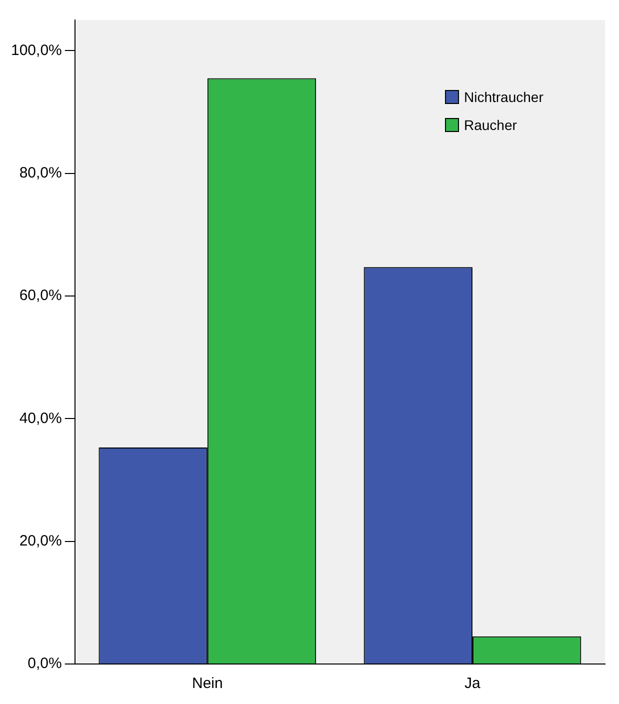 This screenshot has width=619, height=704. What do you see at coordinates (40, 173) in the screenshot?
I see `y-tick-label: 80,0%` at bounding box center [40, 173].